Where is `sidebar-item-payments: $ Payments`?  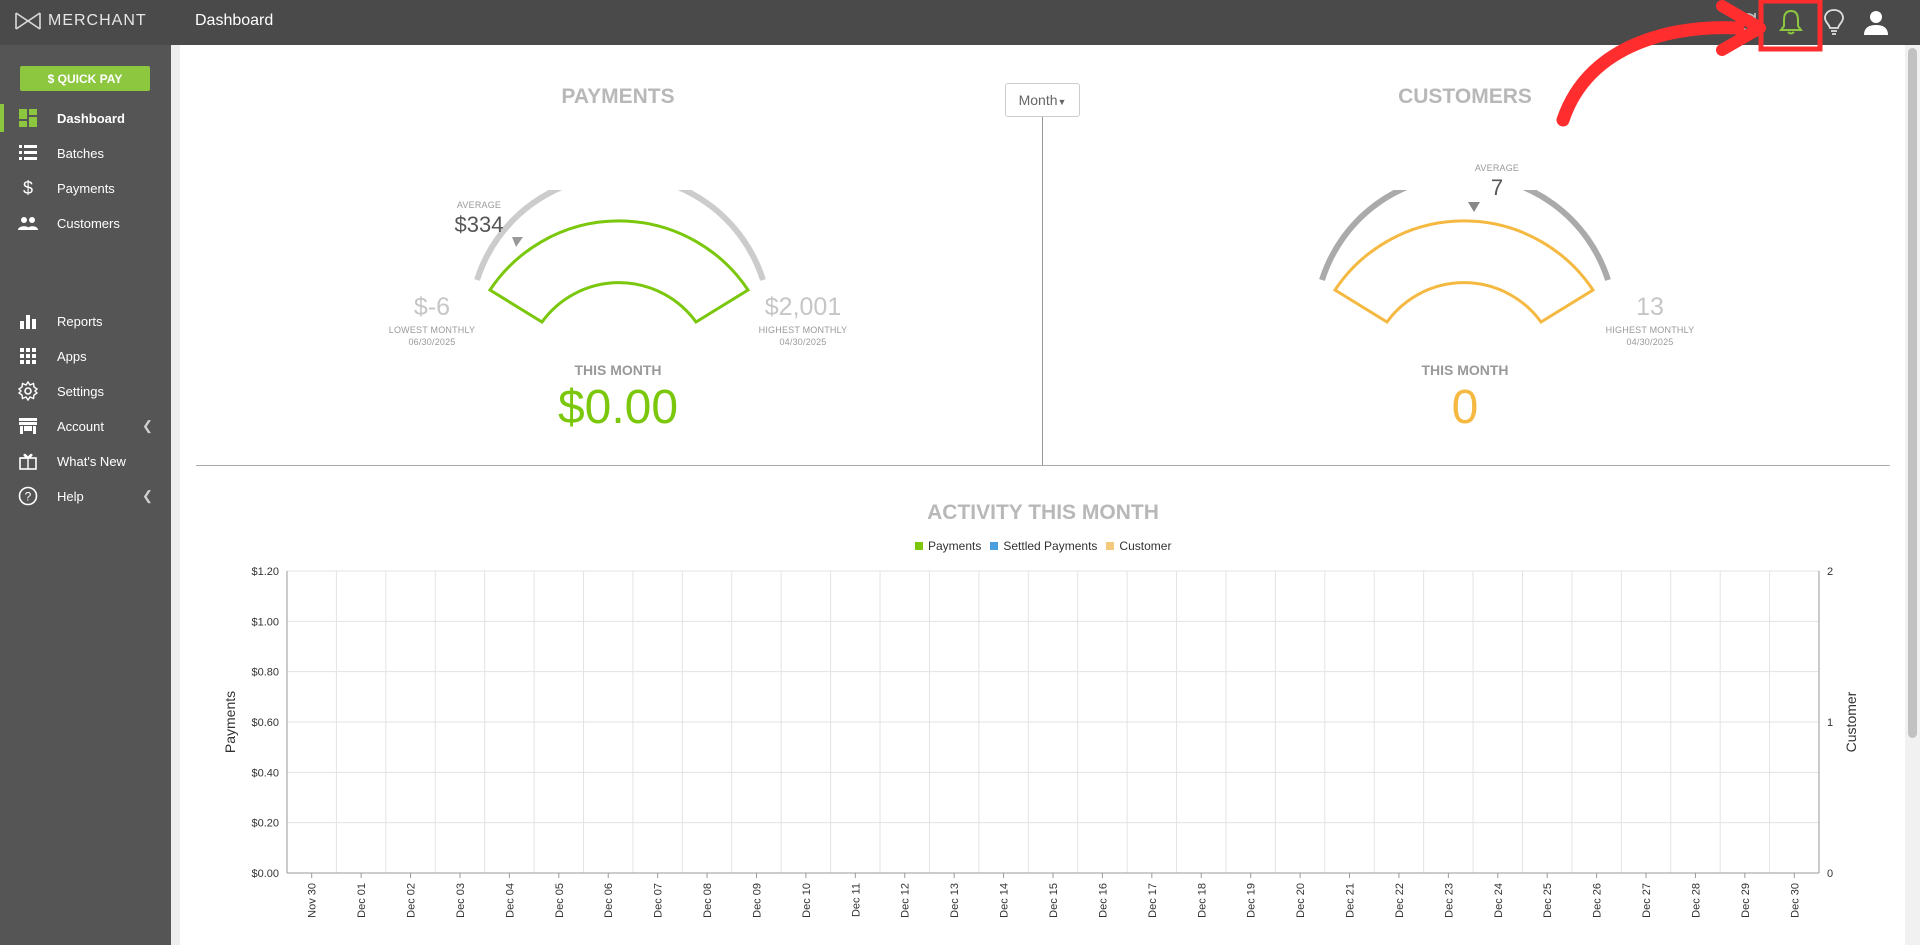
sidebar-item-payments: $ Payments is located at coordinates (85, 188).